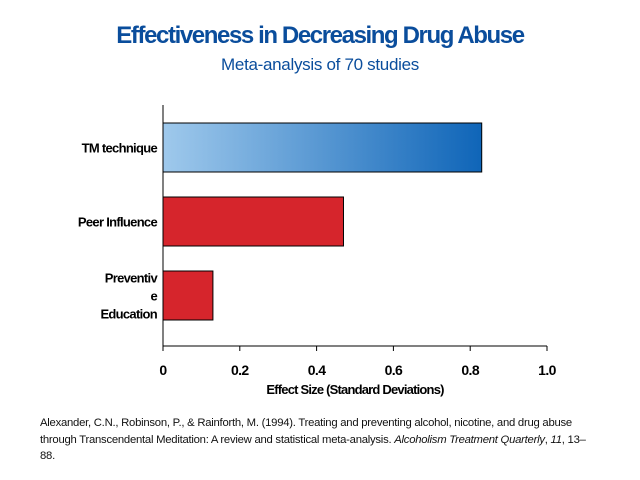 The width and height of the screenshot is (640, 480). What do you see at coordinates (320, 64) in the screenshot?
I see `chart-subtitle: Meta-analysis of 70 studies` at bounding box center [320, 64].